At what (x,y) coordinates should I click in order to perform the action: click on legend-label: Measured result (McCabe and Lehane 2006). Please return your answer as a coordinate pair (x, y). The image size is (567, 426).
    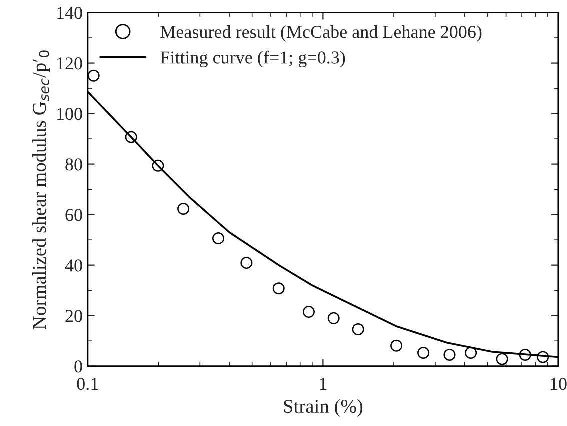
    Looking at the image, I should click on (321, 34).